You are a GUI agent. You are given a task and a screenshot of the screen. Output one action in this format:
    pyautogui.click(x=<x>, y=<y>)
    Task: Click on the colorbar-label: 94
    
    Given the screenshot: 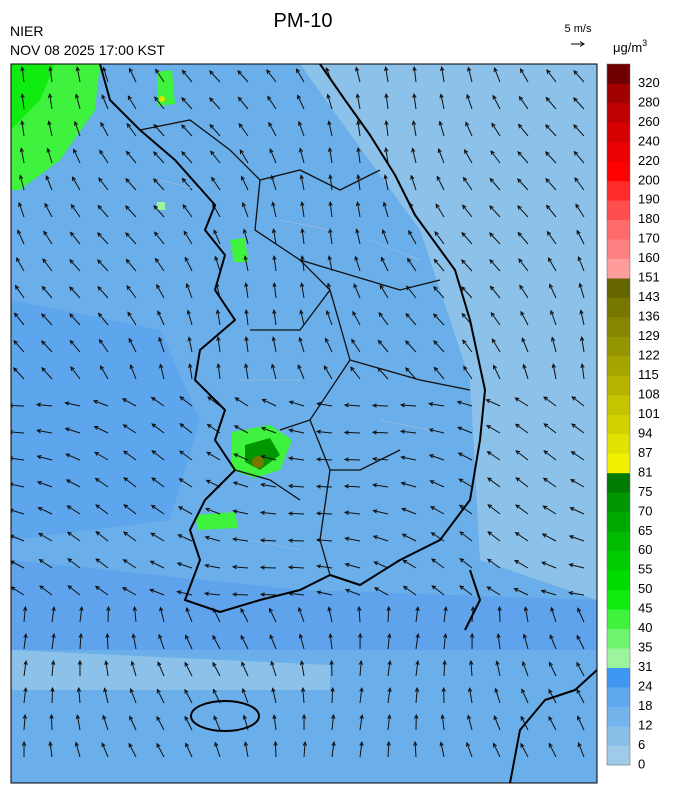 What is the action you would take?
    pyautogui.click(x=645, y=432)
    